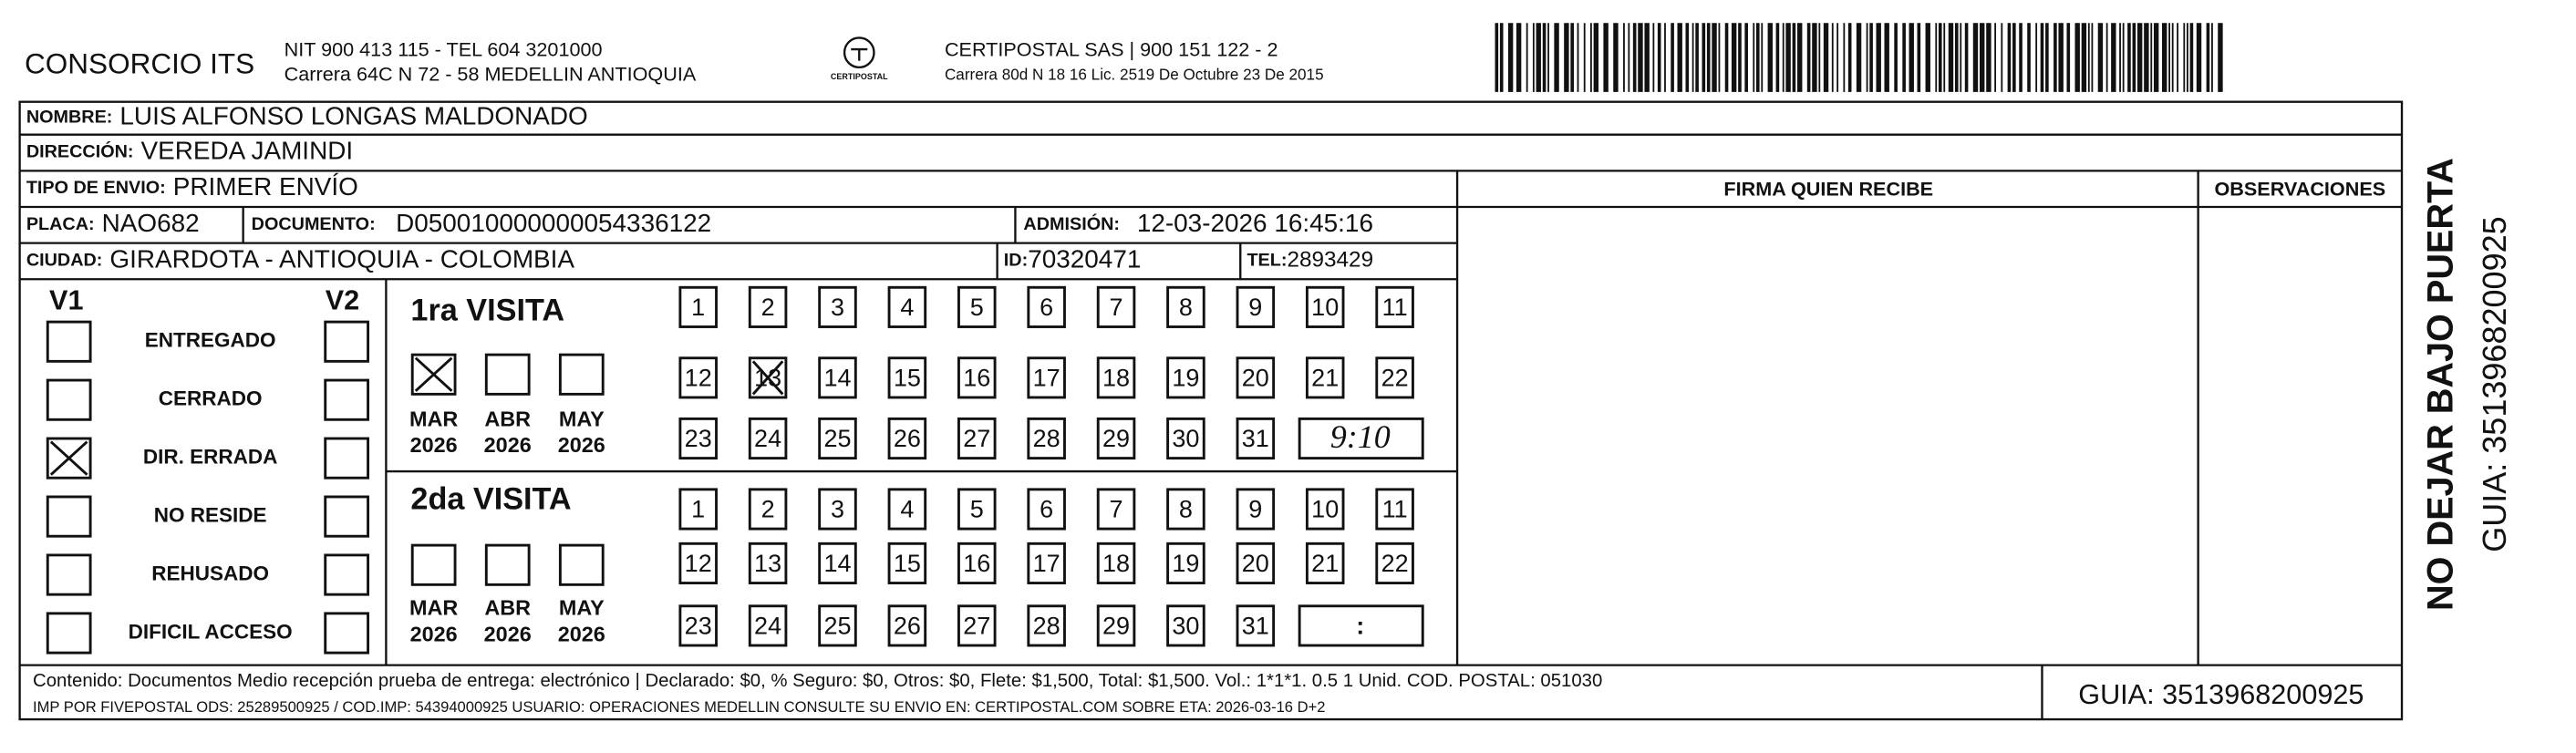 The height and width of the screenshot is (753, 2576). I want to click on field-value: 2893429, so click(1330, 260).